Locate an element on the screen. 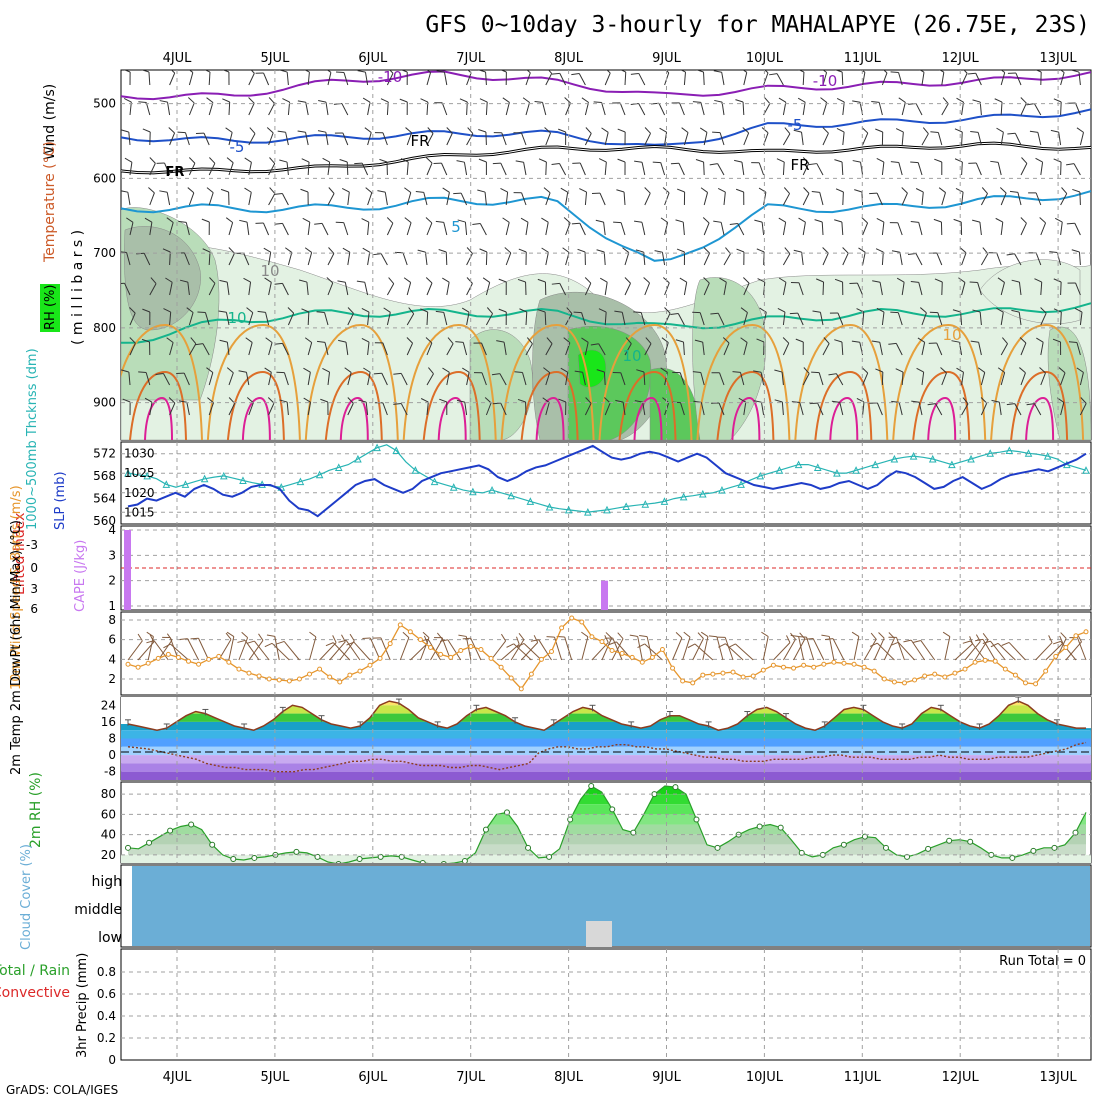 The image size is (1100, 1100). rh2m-base is located at coordinates (606, 858).